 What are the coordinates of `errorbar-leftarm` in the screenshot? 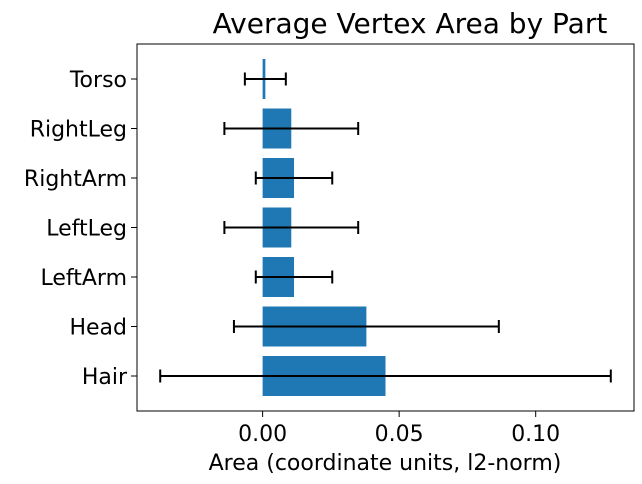 It's located at (294, 277).